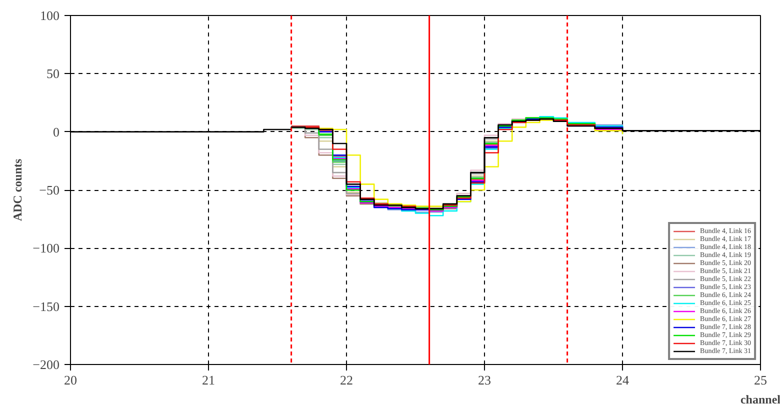 Image resolution: width=780 pixels, height=409 pixels. Describe the element at coordinates (17, 190) in the screenshot. I see `y-axis-title: ADC counts` at that location.